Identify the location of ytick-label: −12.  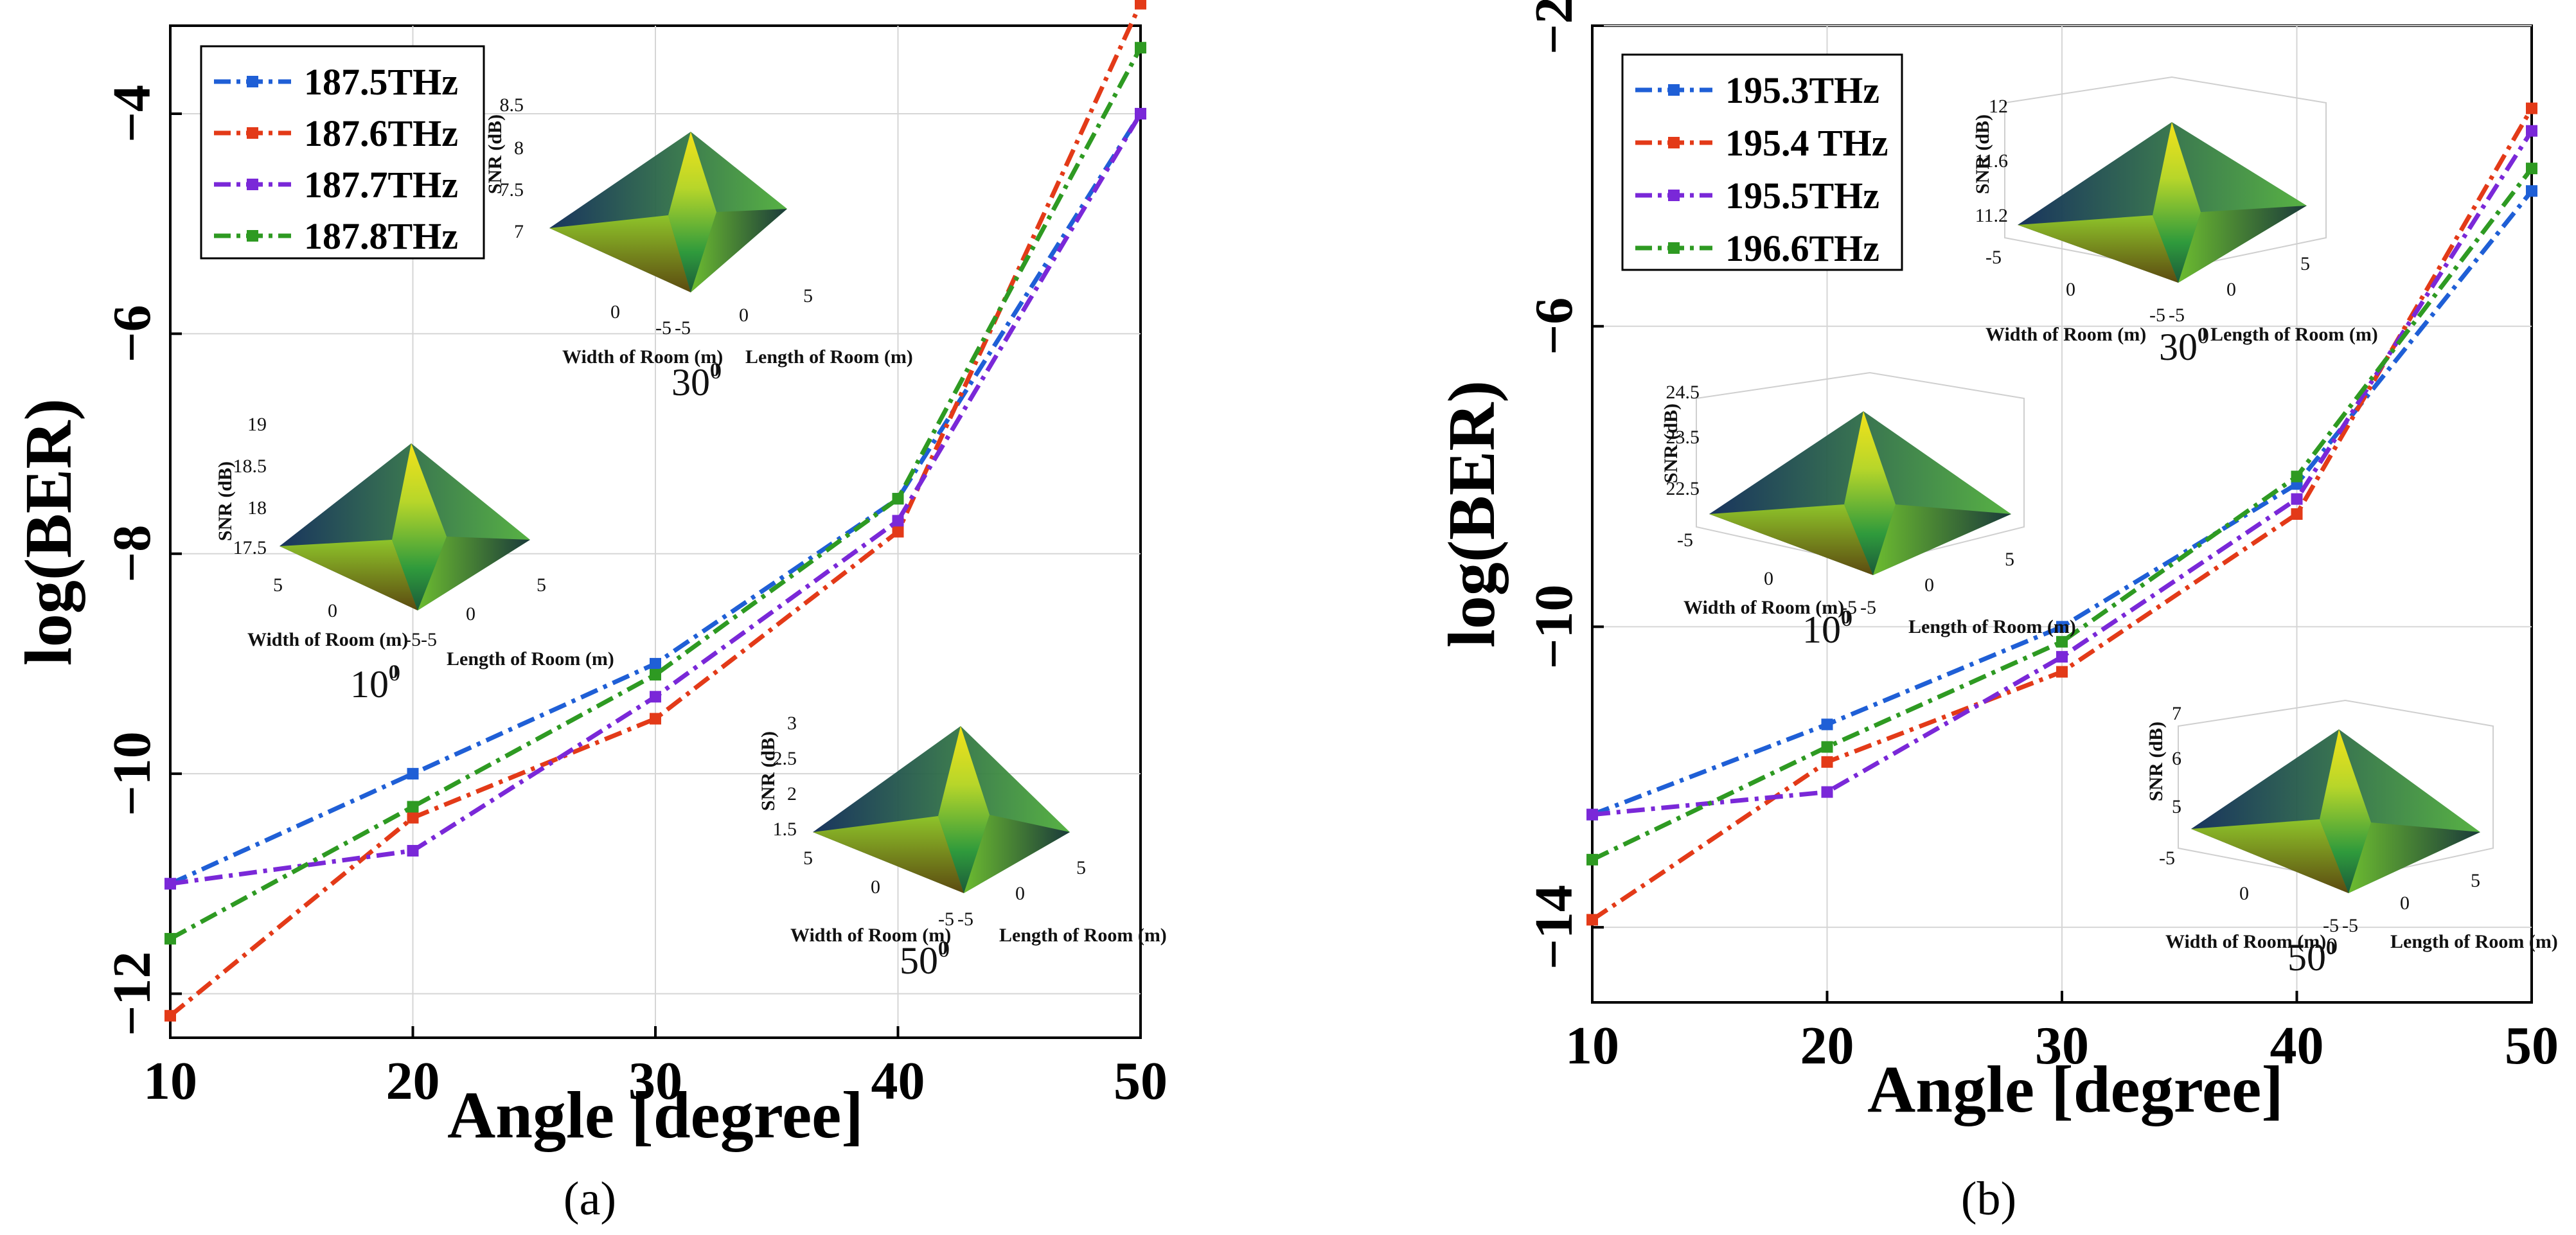
(132, 994).